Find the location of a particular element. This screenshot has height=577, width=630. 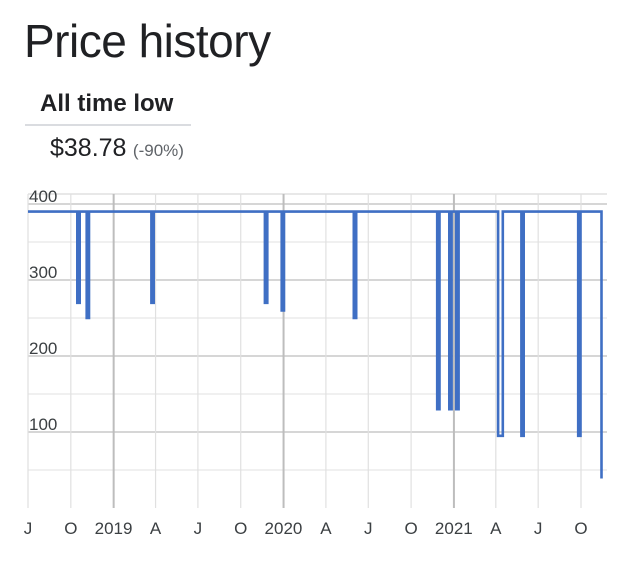

x-tick-label: 2020 is located at coordinates (284, 528).